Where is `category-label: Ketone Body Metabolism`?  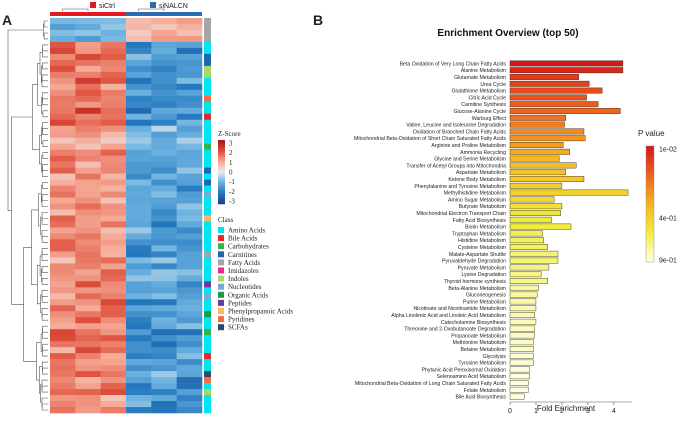 category-label: Ketone Body Metabolism is located at coordinates (477, 180).